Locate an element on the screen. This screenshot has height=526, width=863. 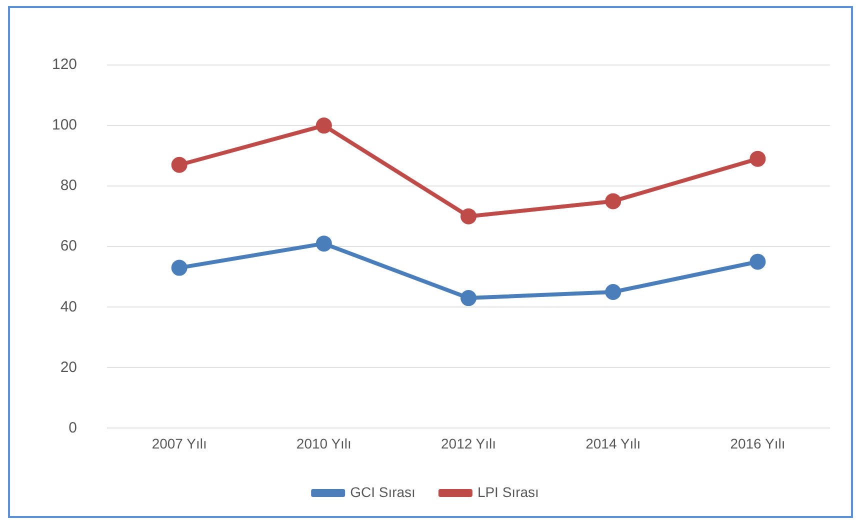
y-tick-label: 60 is located at coordinates (69, 246).